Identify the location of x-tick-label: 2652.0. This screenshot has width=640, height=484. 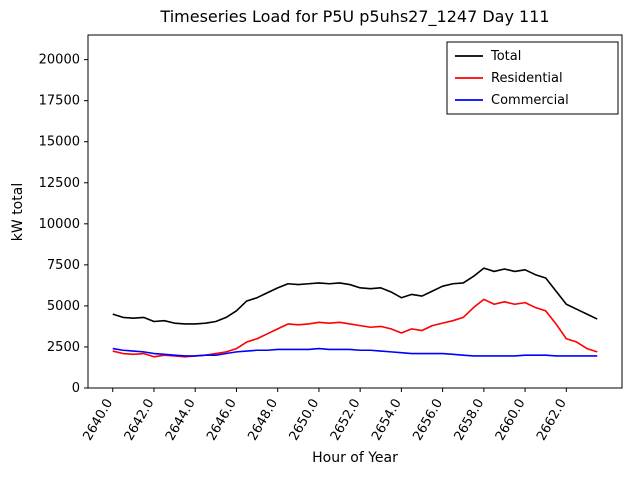
(346, 420).